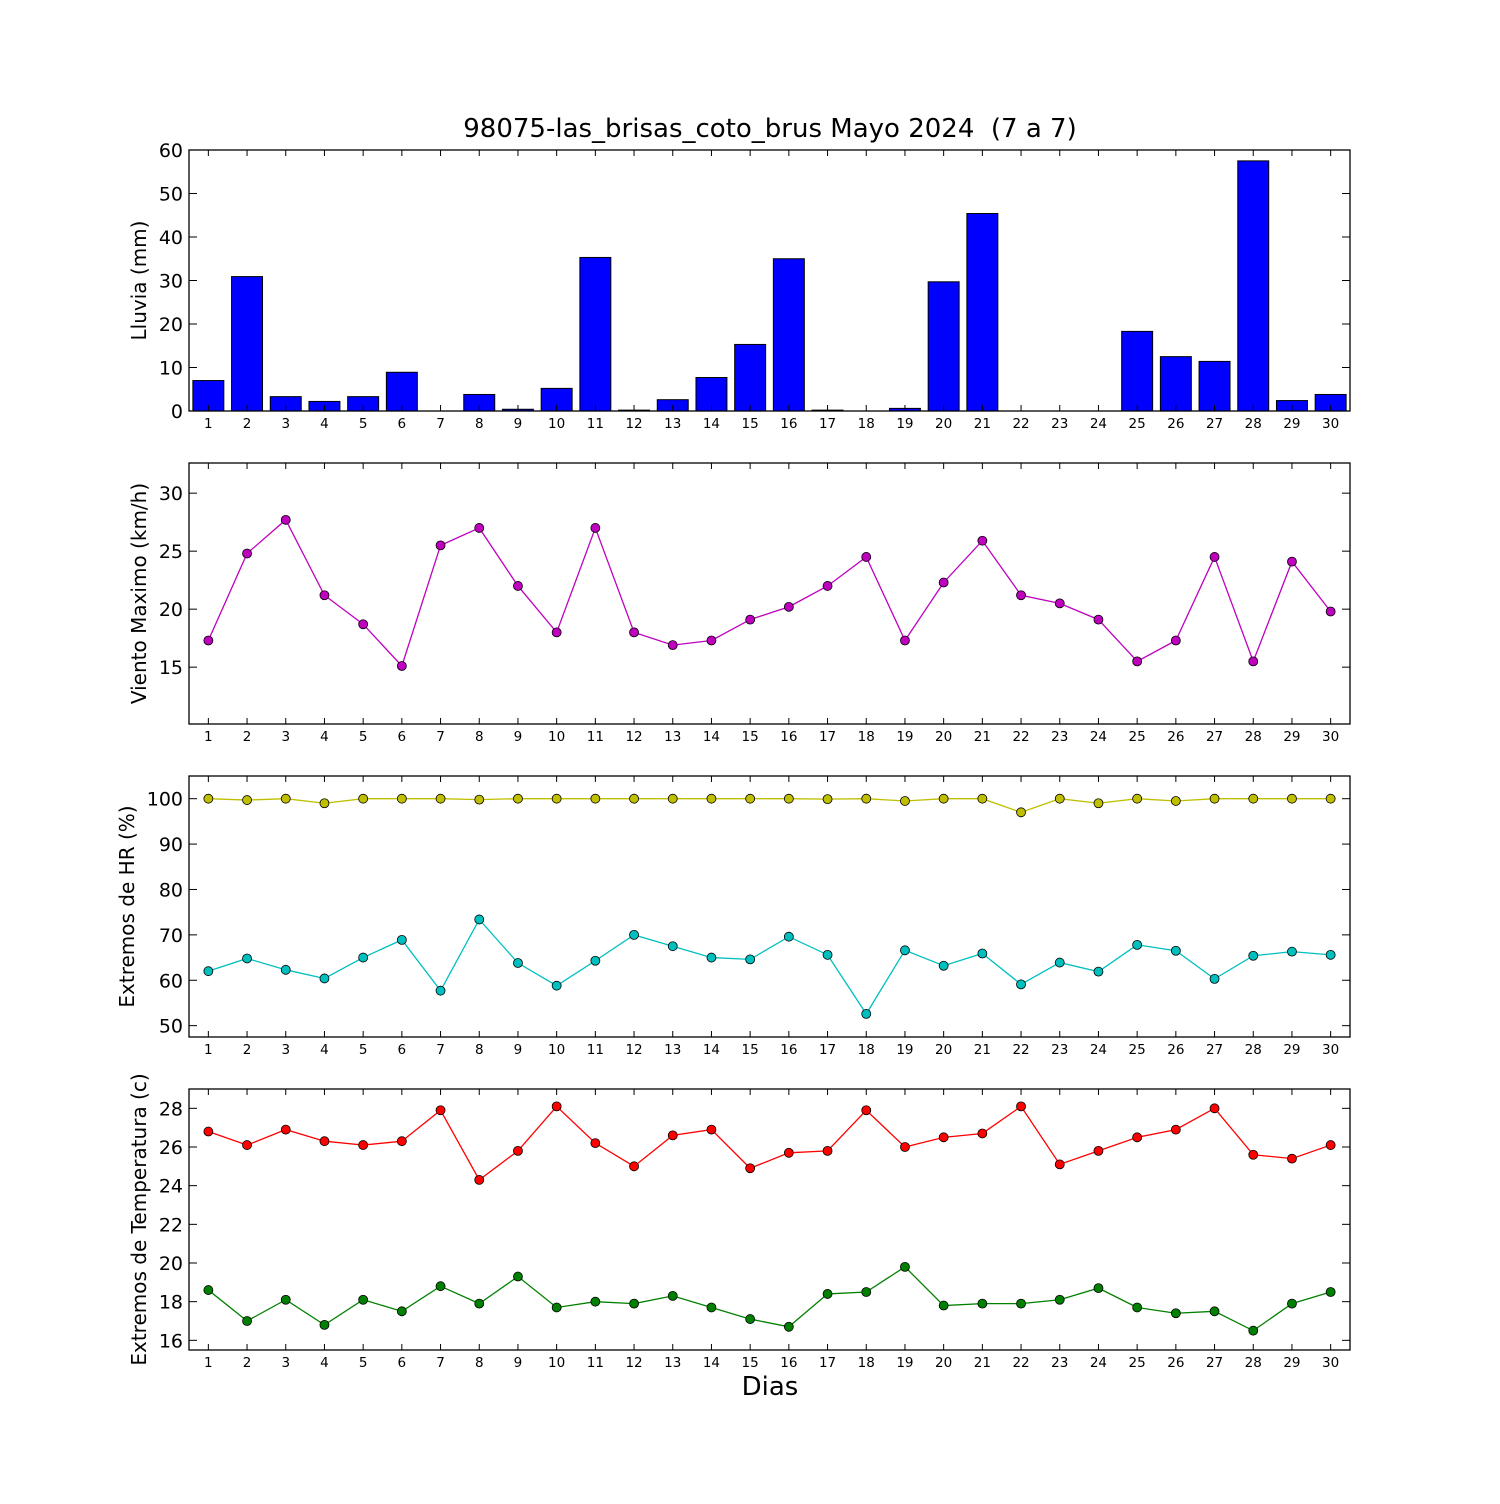 The width and height of the screenshot is (1500, 1504). I want to click on x-tick-label: 30, so click(1330, 1363).